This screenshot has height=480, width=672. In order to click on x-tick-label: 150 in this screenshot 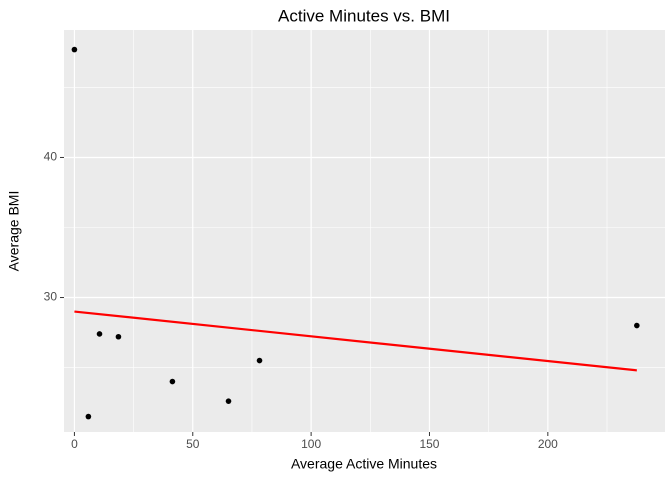, I will do `click(429, 444)`.